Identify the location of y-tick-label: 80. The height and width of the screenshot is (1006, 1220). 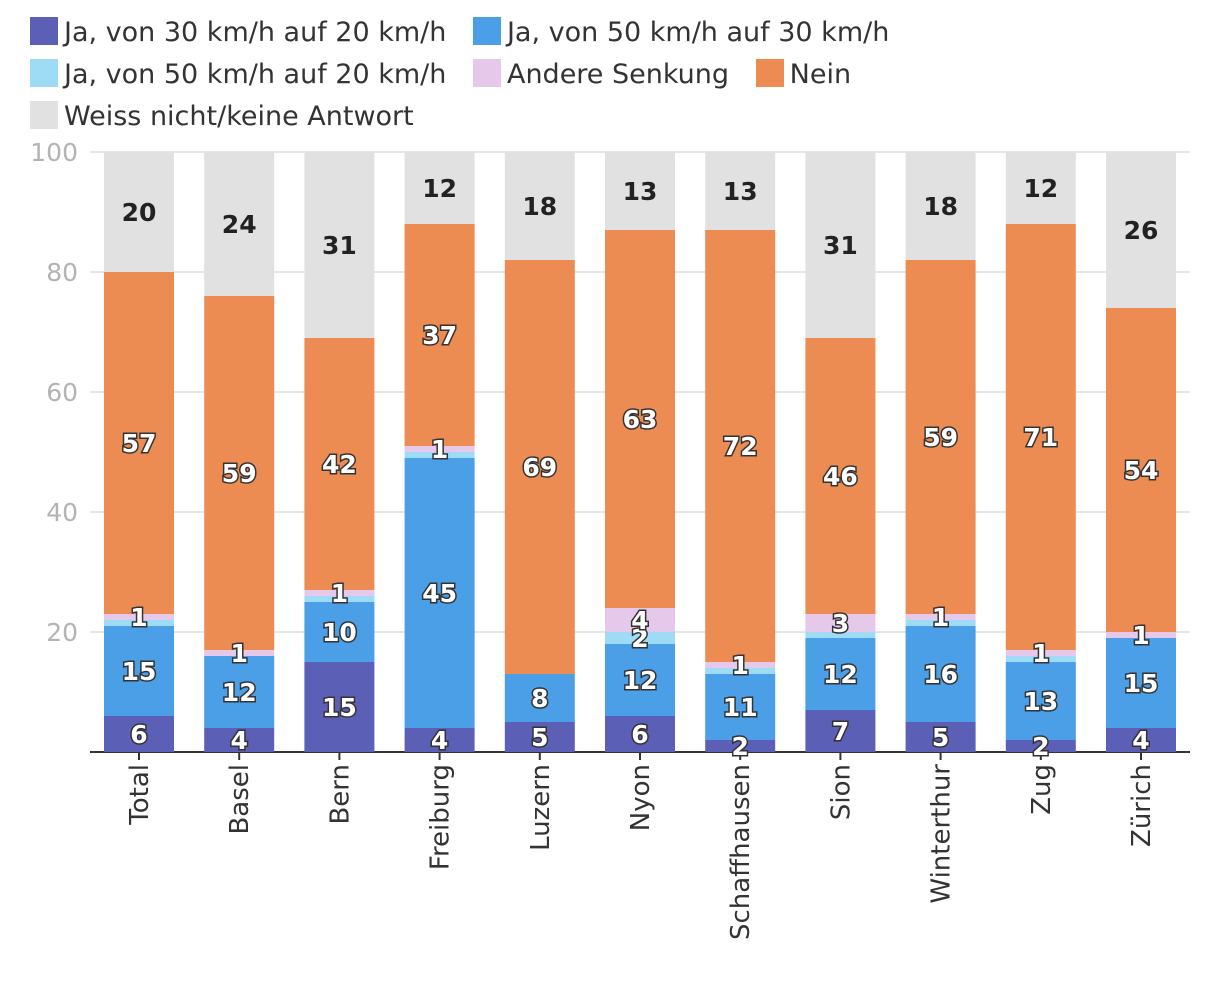
(62, 272).